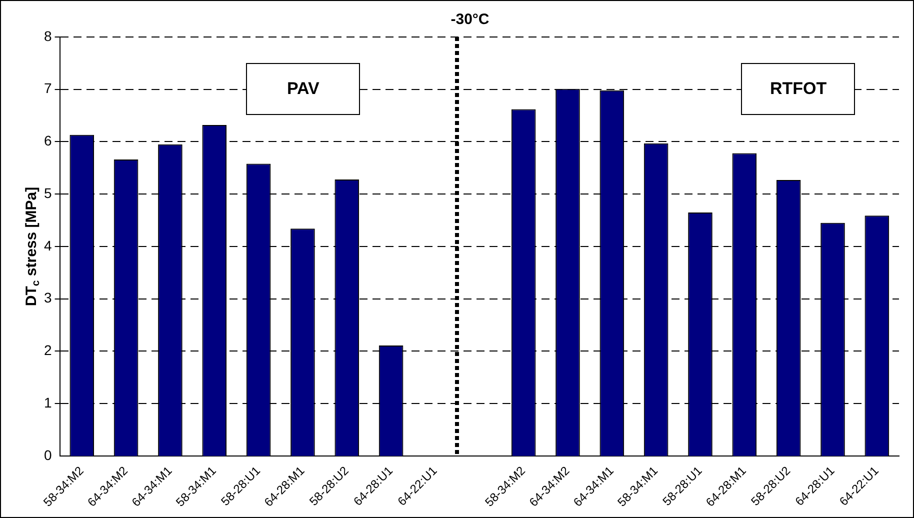 This screenshot has width=914, height=518. Describe the element at coordinates (48, 140) in the screenshot. I see `y-tick-label: 6` at that location.